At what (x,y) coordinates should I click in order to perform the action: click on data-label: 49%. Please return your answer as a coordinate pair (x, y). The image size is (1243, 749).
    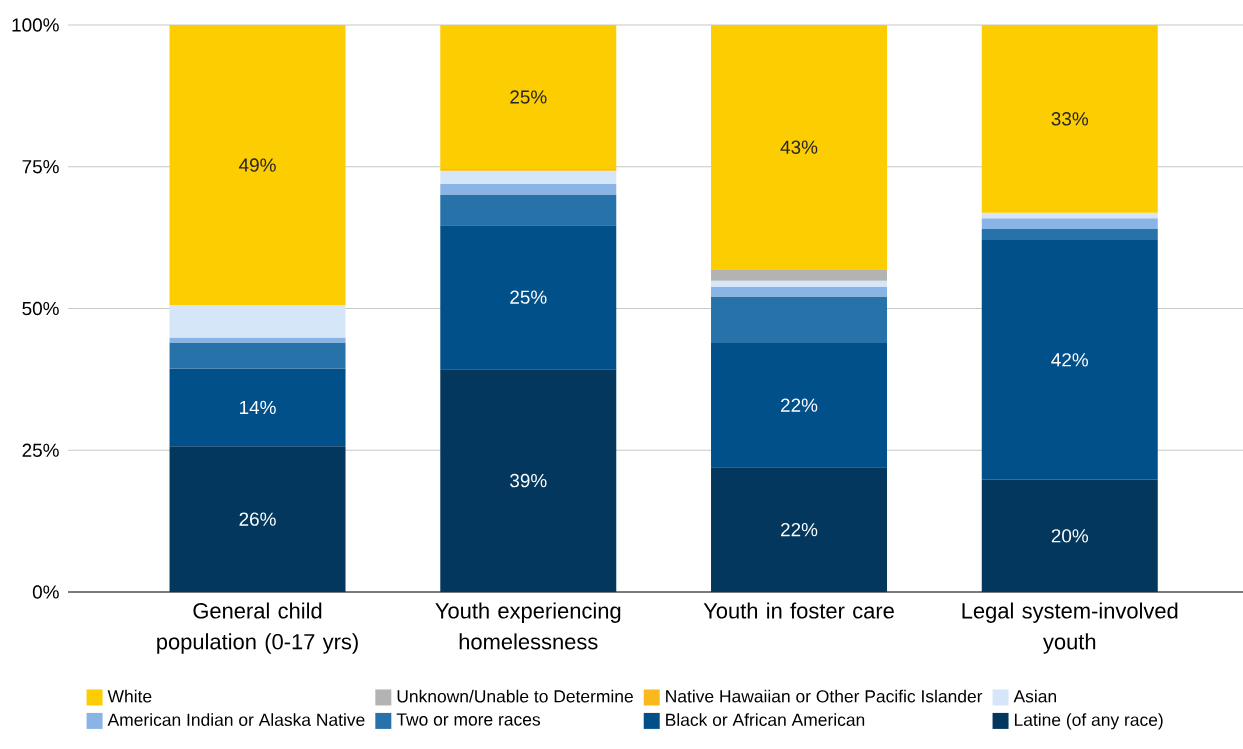
    Looking at the image, I should click on (257, 165).